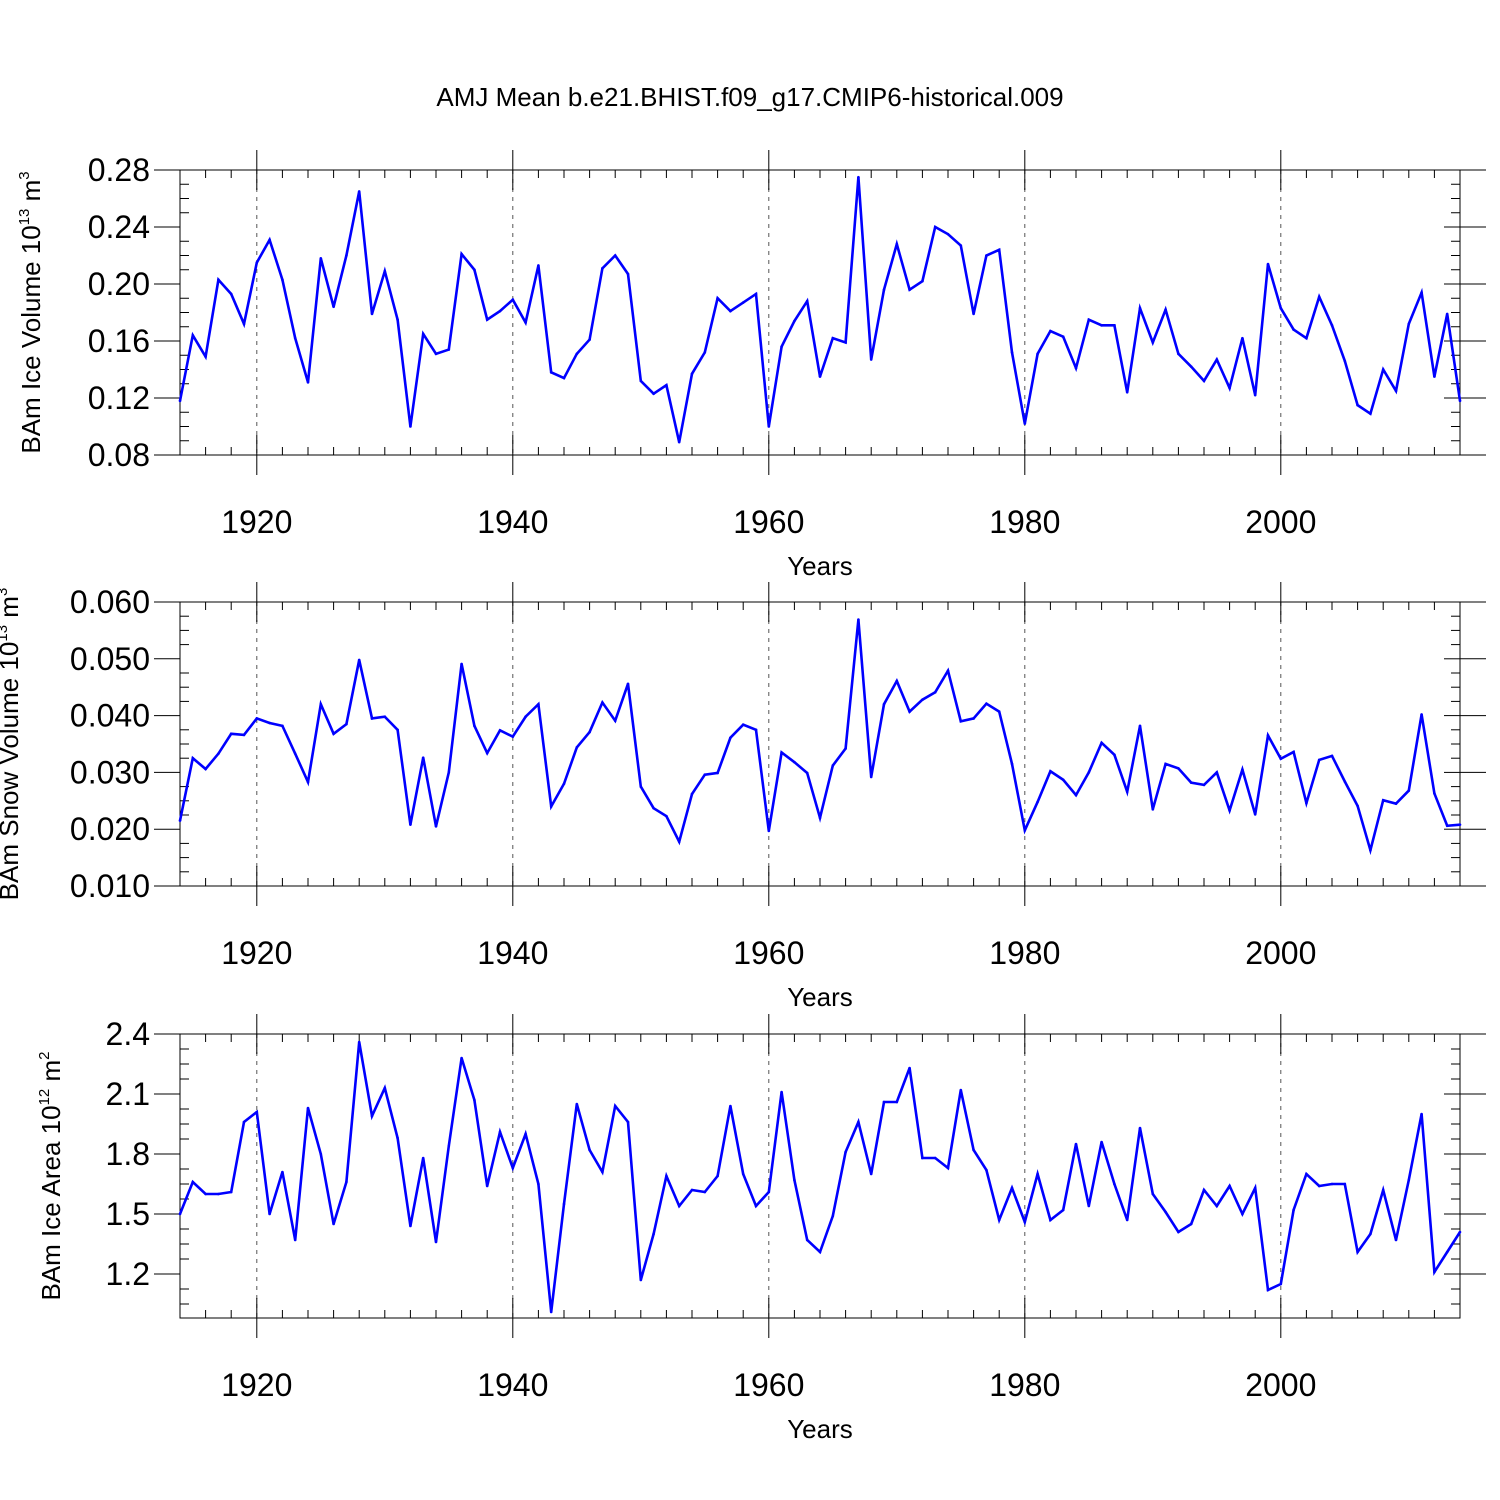 The height and width of the screenshot is (1500, 1500). I want to click on y-axis-title-unit-exponent: 2, so click(44, 1055).